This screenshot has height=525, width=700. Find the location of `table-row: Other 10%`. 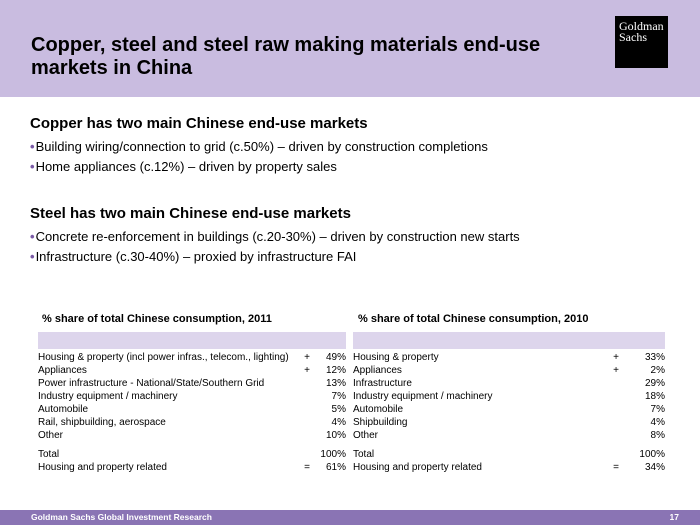

table-row: Other 10% is located at coordinates (192, 435).